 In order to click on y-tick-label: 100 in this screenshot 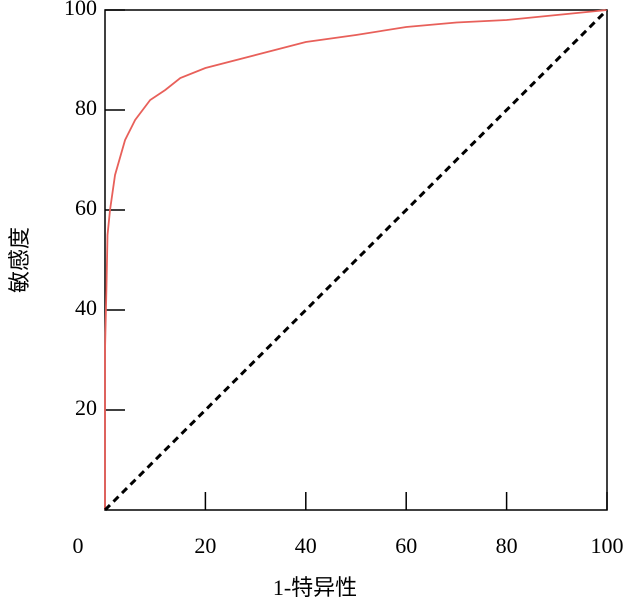, I will do `click(80, 10)`.